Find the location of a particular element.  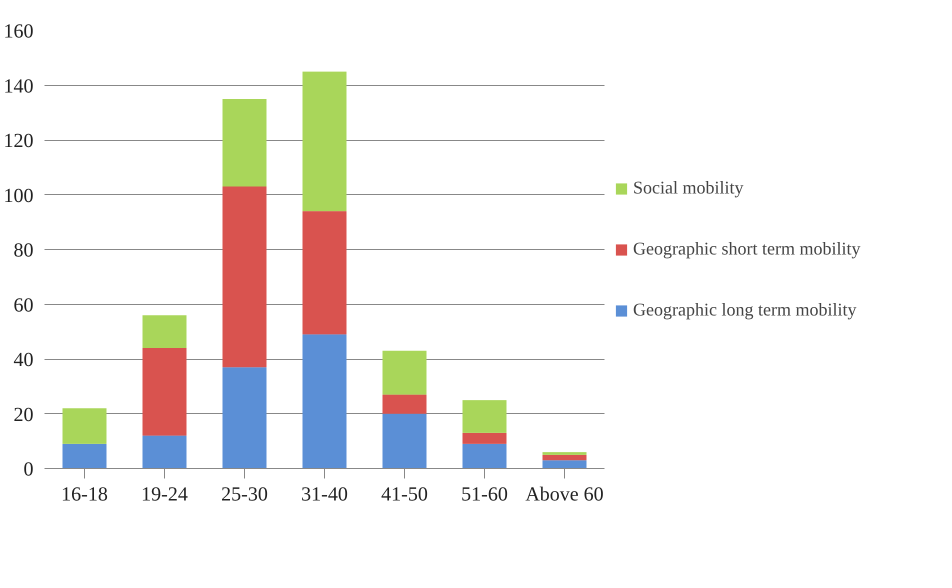

x-tick-label: 19-24 is located at coordinates (164, 495).